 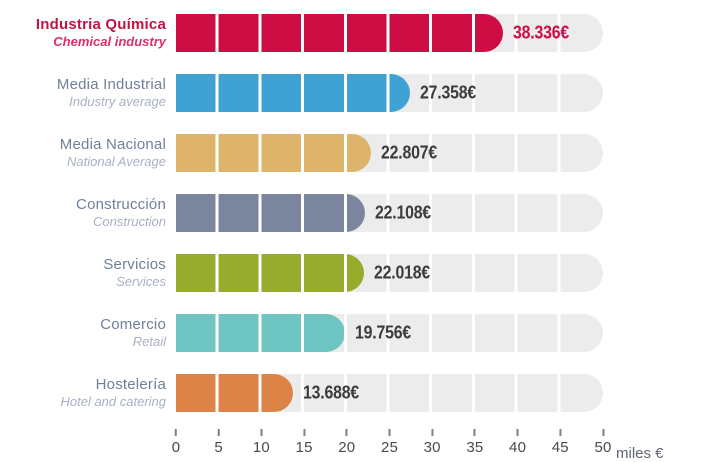 I want to click on axis-tick: 15, so click(x=304, y=442).